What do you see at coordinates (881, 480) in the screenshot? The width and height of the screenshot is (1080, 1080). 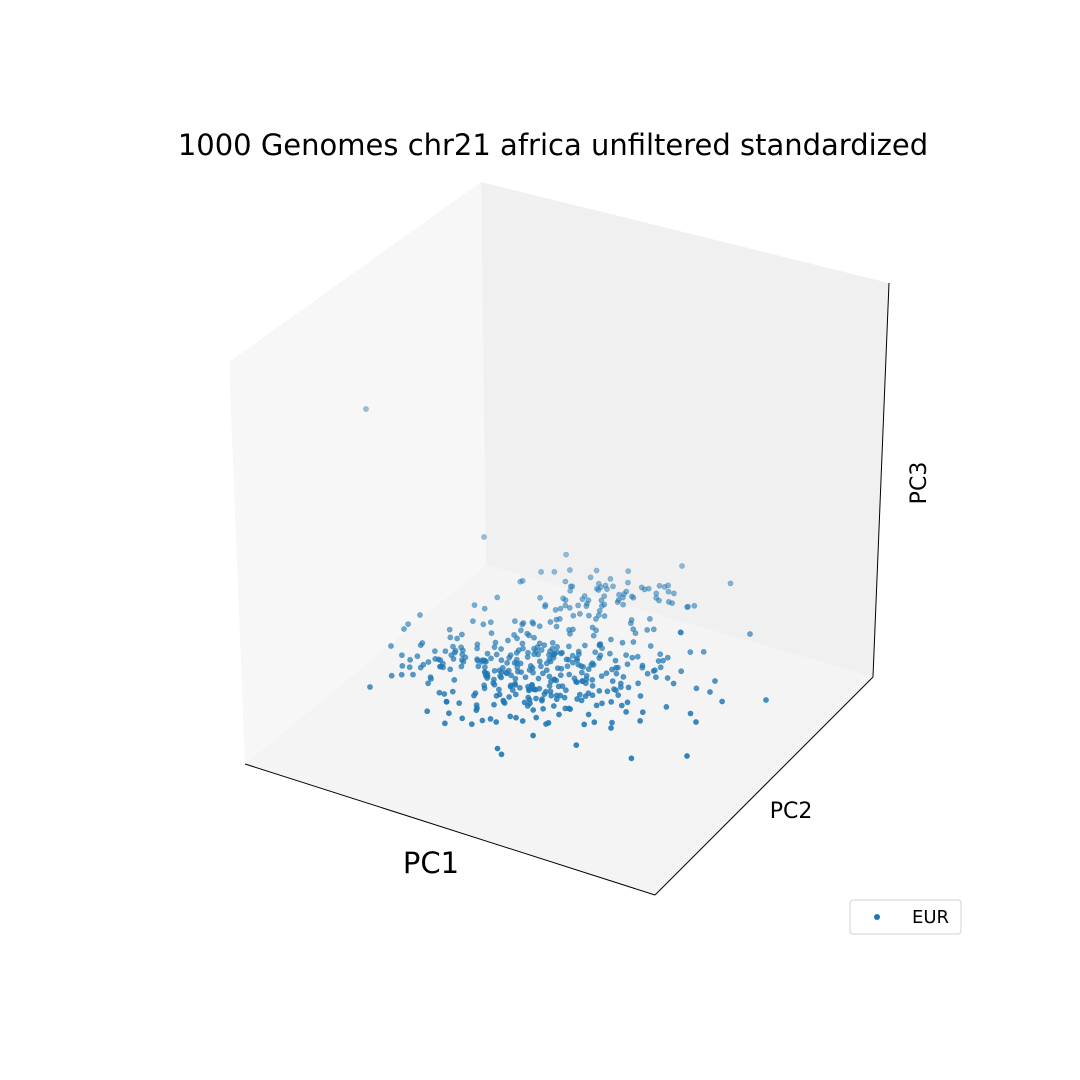 I see `z-axis-line` at bounding box center [881, 480].